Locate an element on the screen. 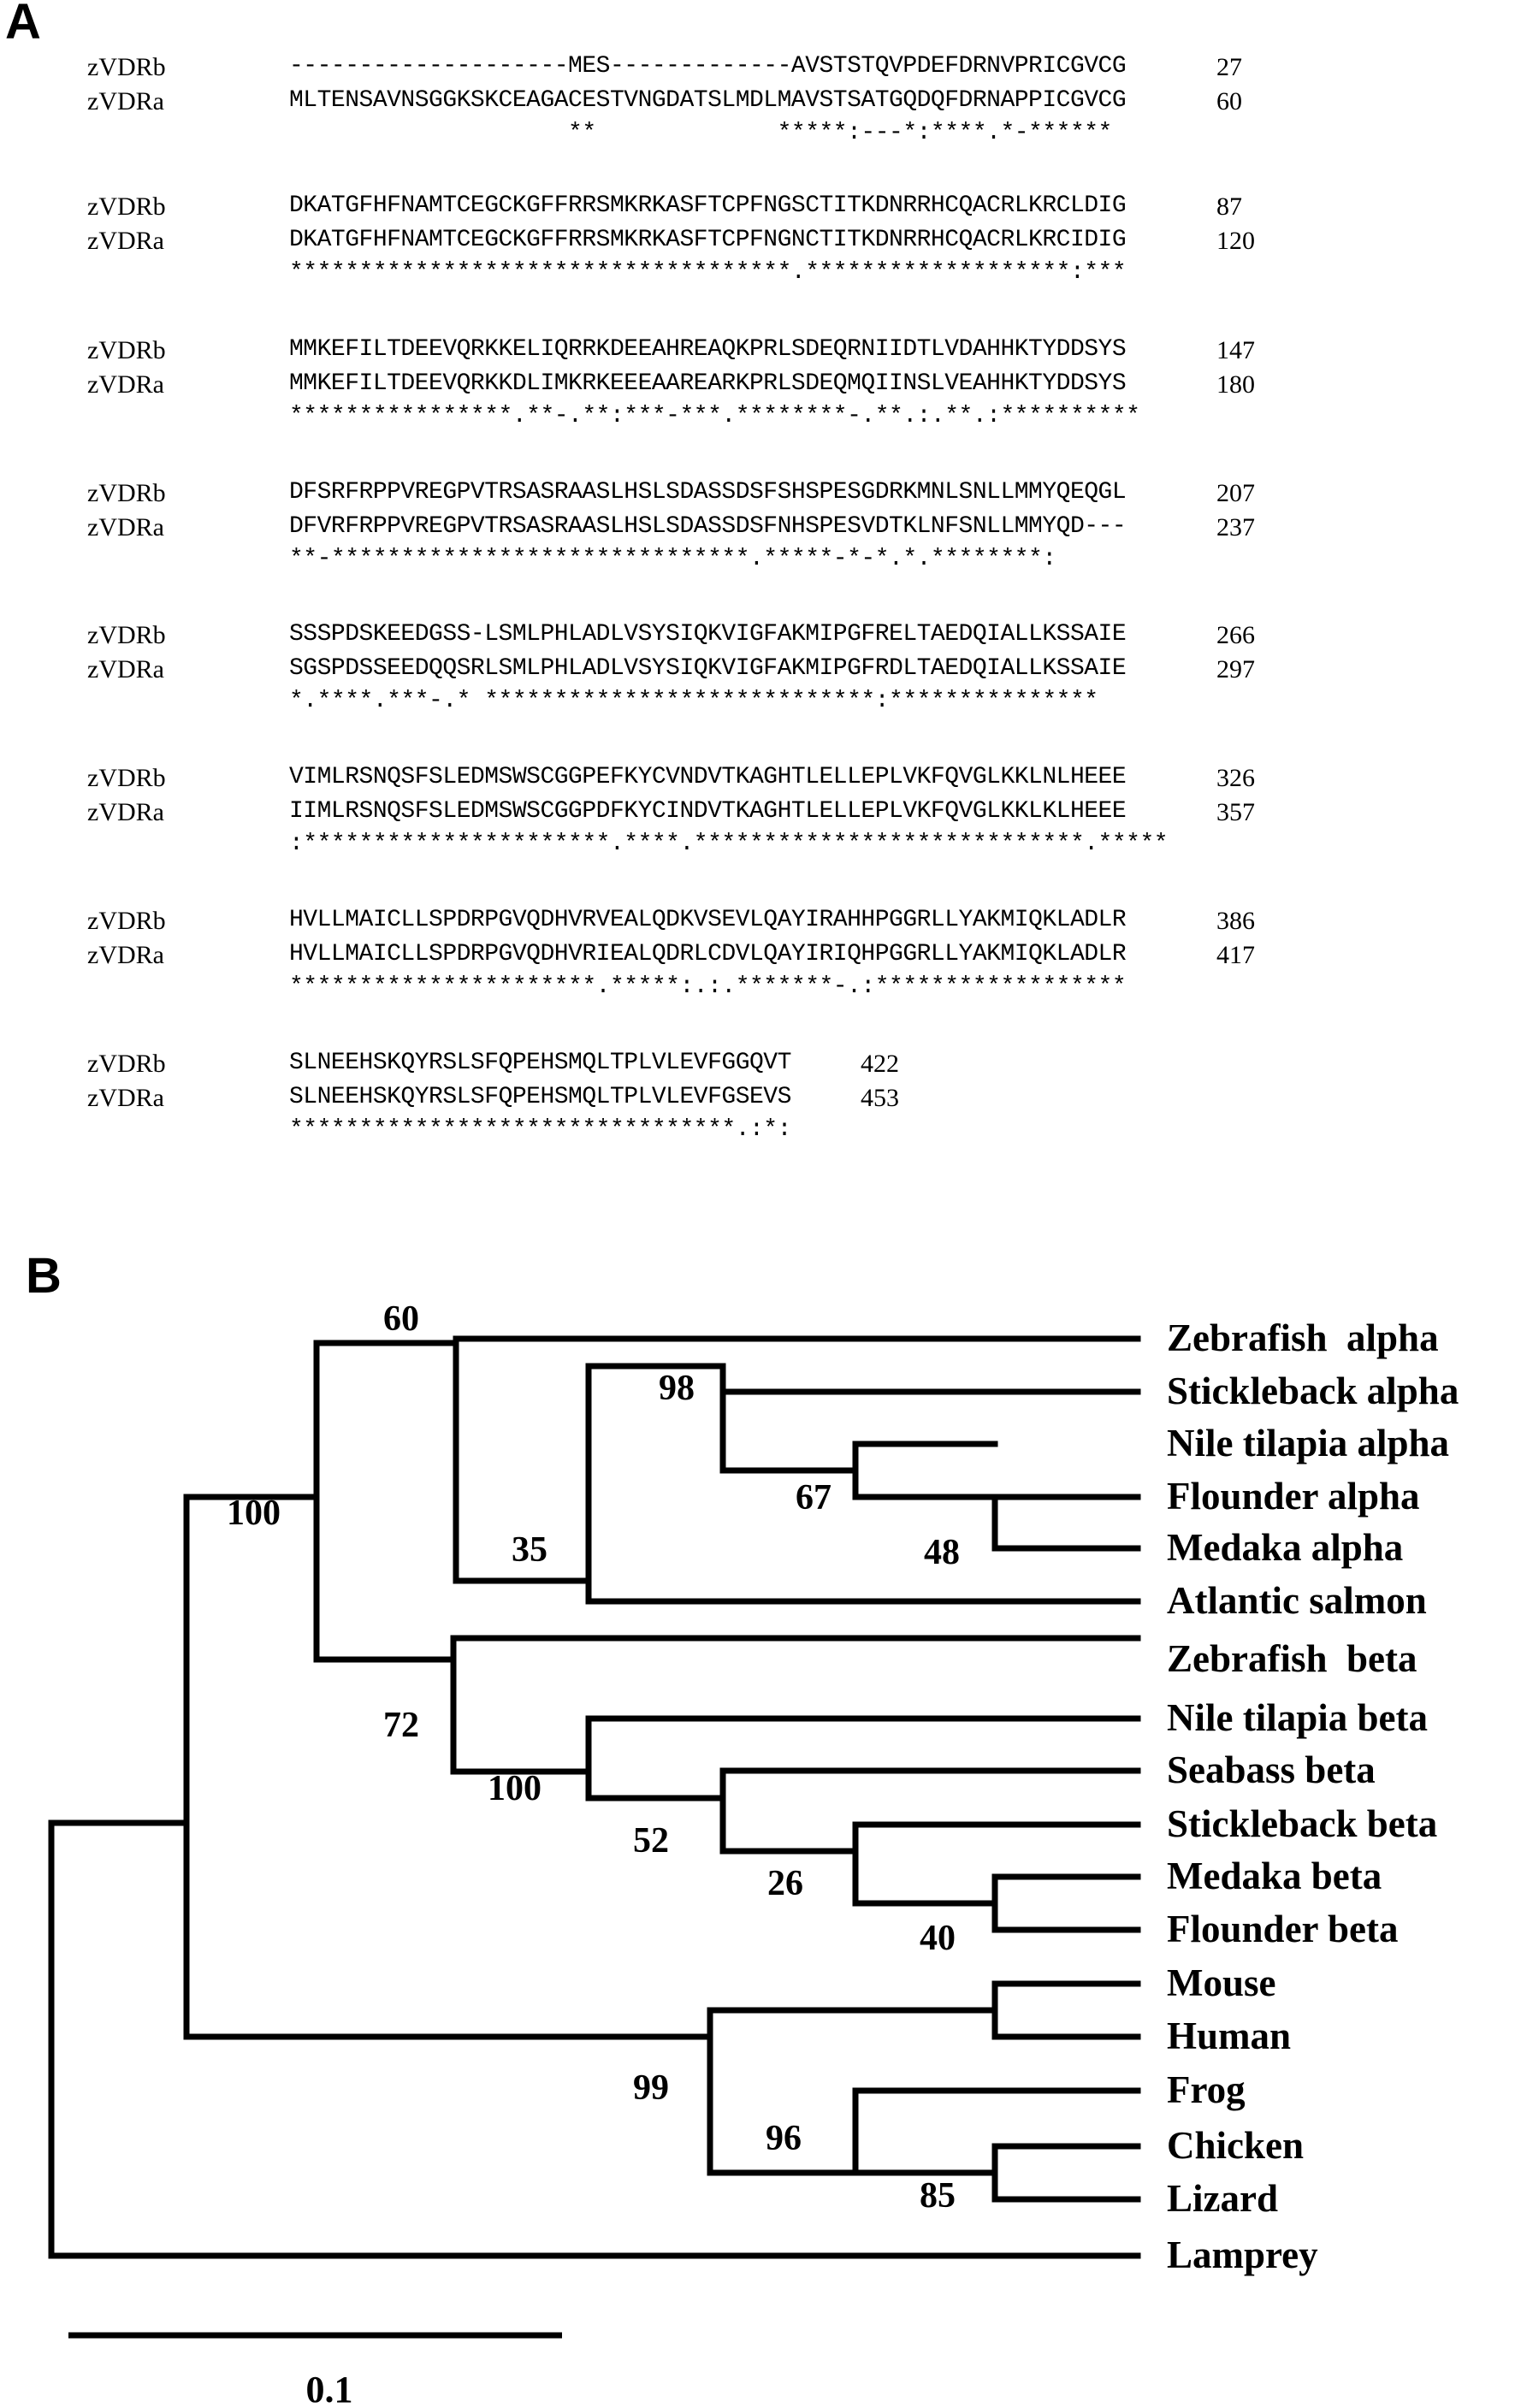 The width and height of the screenshot is (1515, 2408). residue-count: 266 is located at coordinates (1235, 635).